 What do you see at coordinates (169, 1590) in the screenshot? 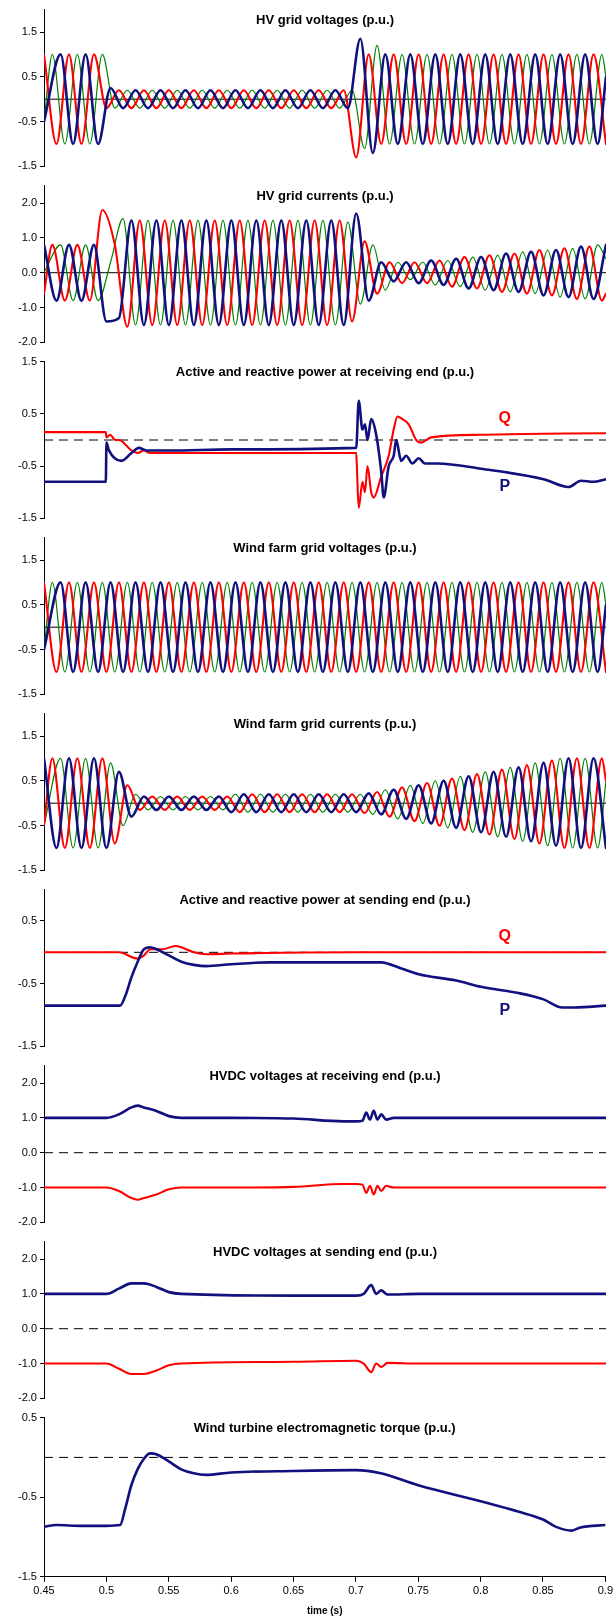
I see `x-tick-label: 0.55` at bounding box center [169, 1590].